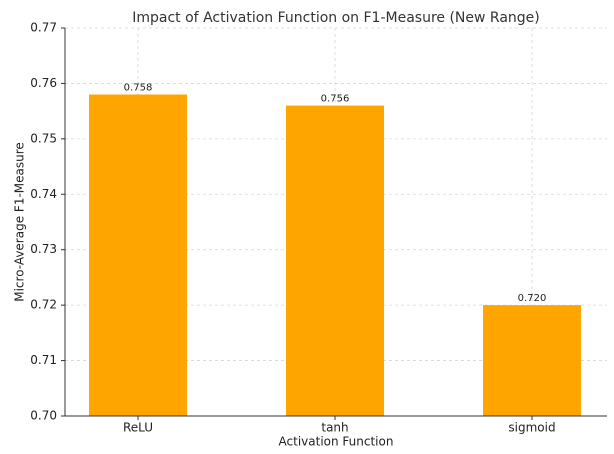  What do you see at coordinates (138, 88) in the screenshot?
I see `value-label: 0.758` at bounding box center [138, 88].